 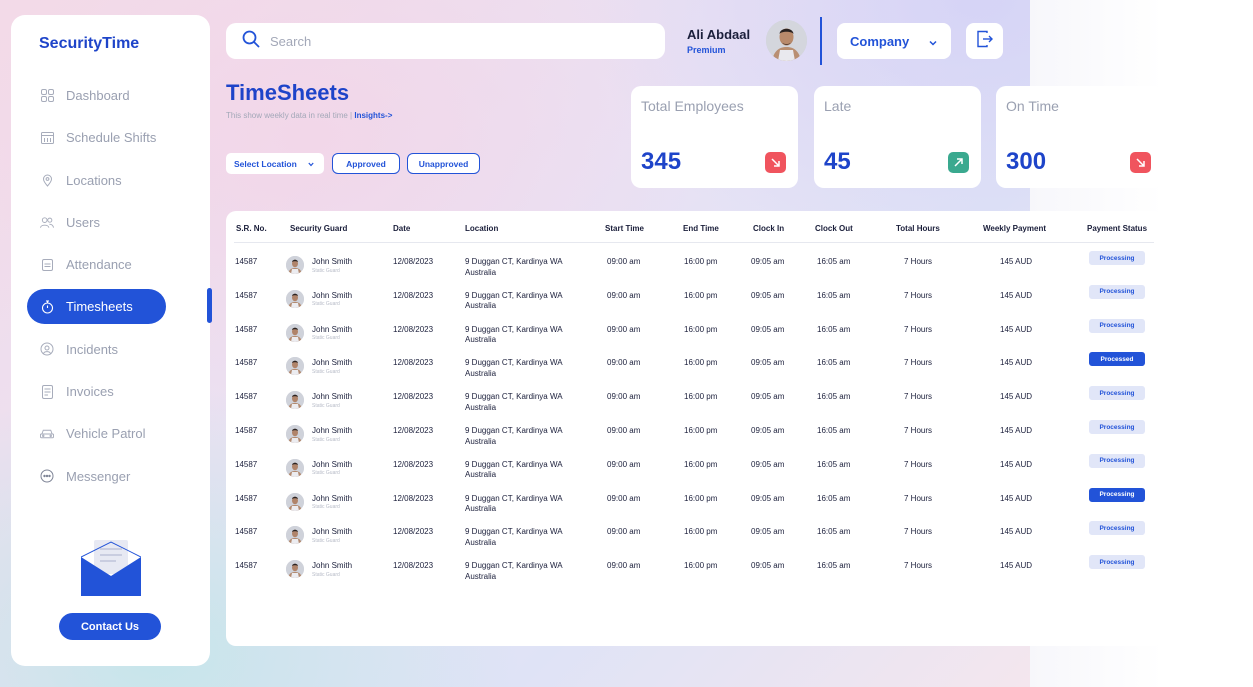 I want to click on unapproved-filter-button: Unapproved, so click(x=443, y=163).